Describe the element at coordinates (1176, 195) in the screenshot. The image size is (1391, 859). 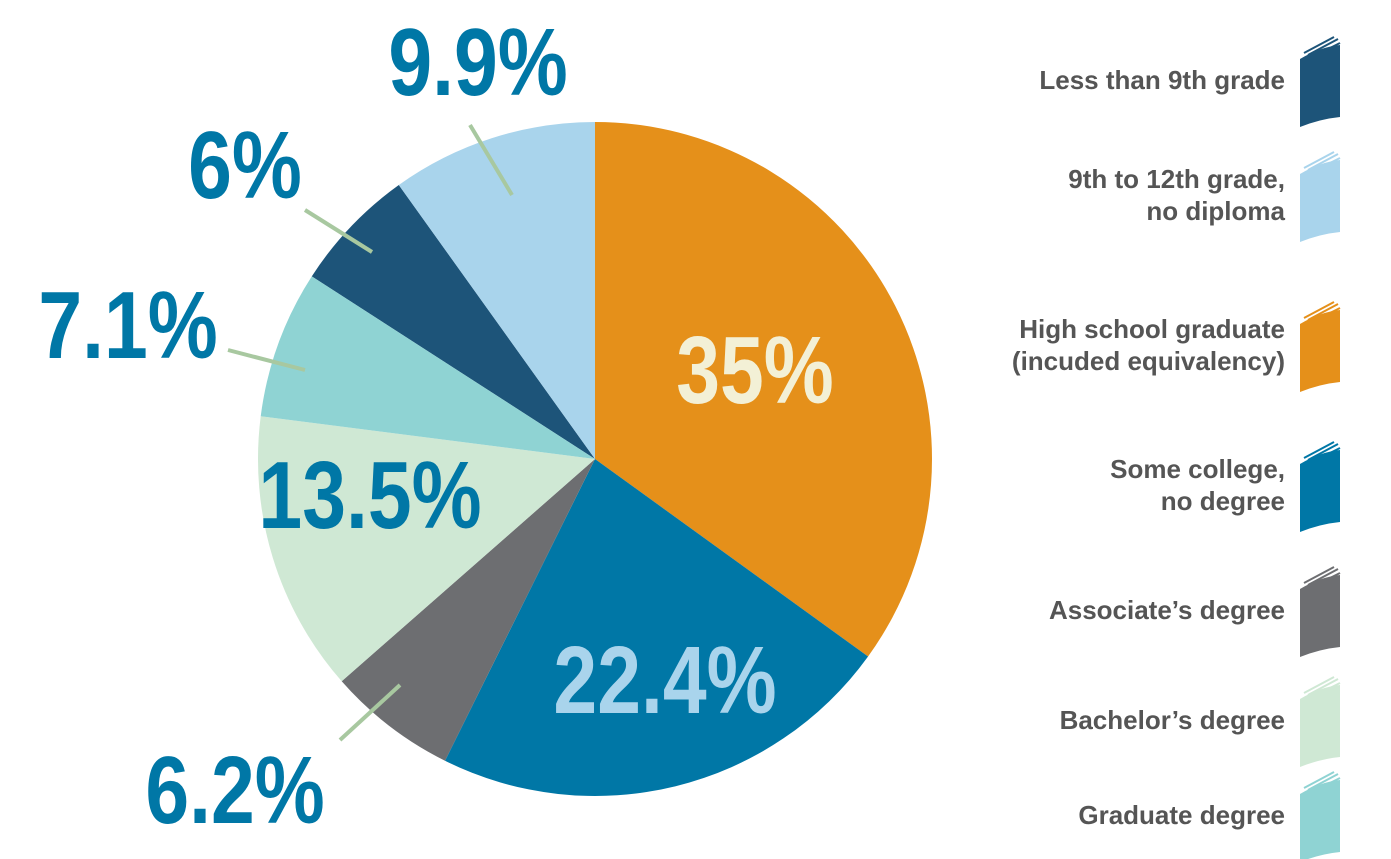
I see `legend-label: 9th to 12th grade, no diploma` at that location.